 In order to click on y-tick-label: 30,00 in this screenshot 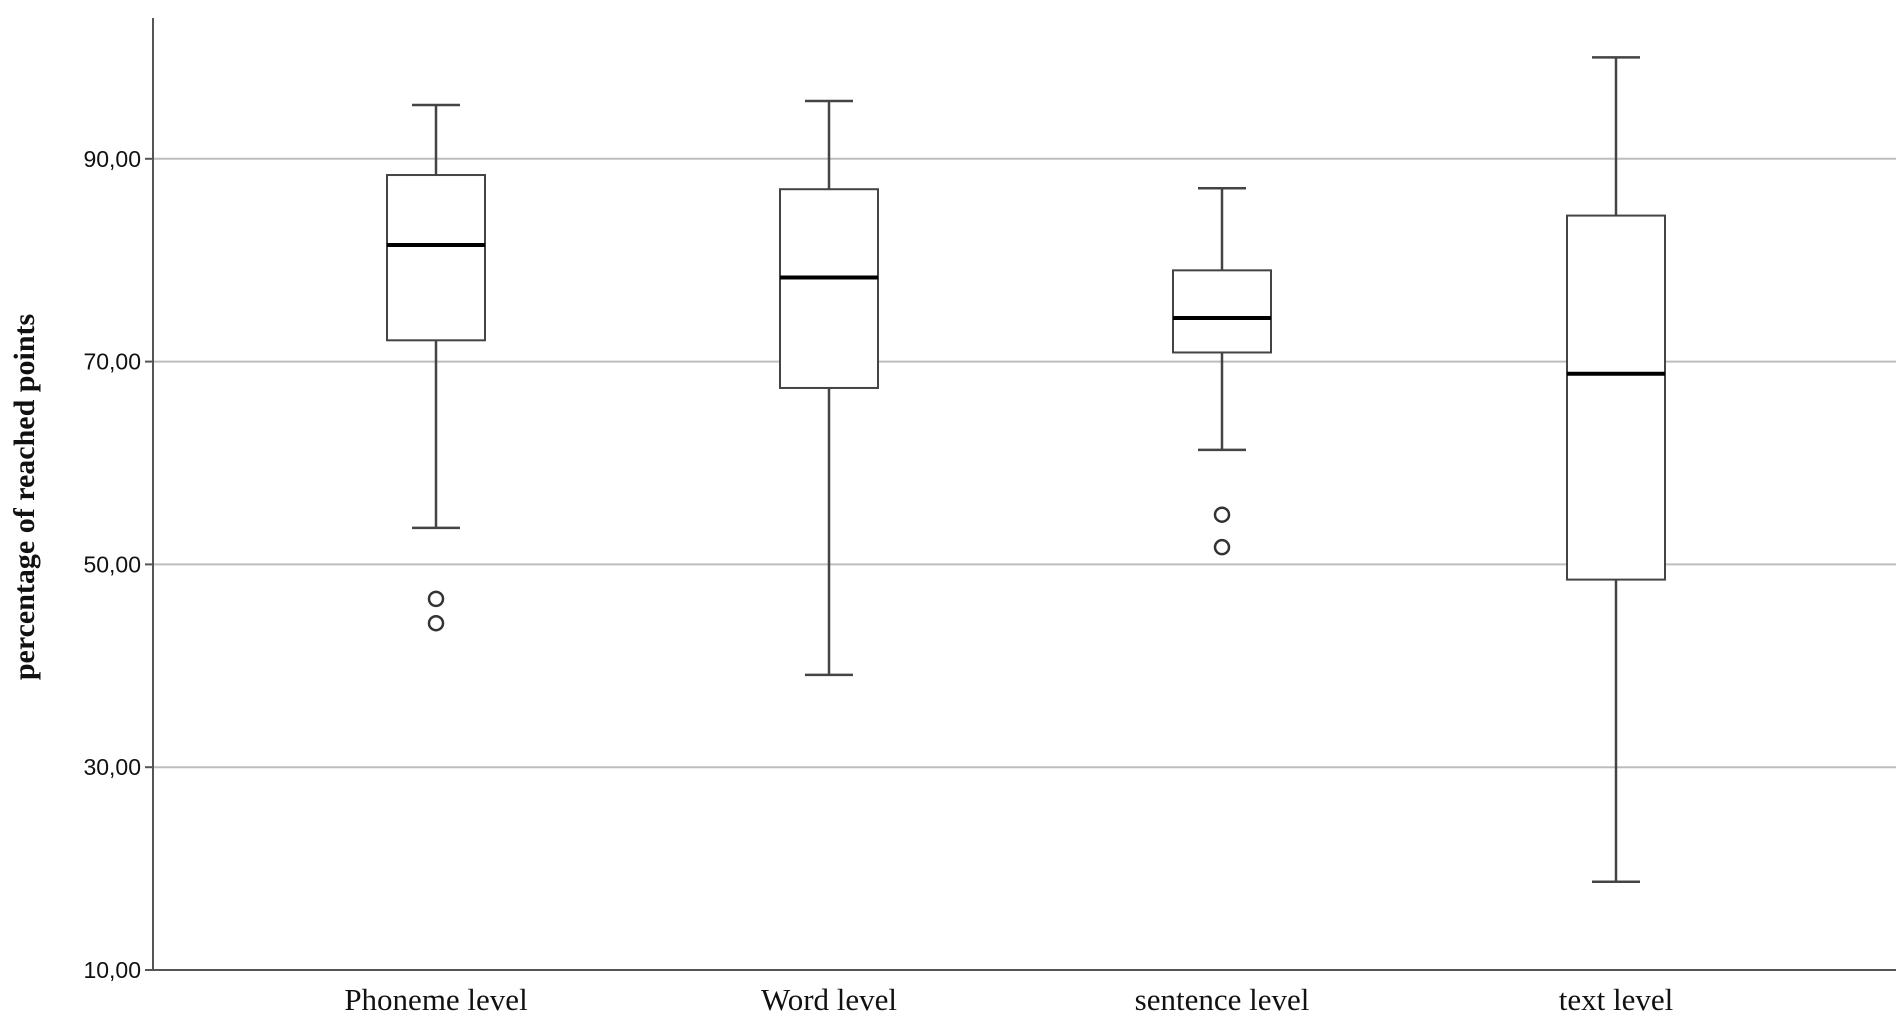, I will do `click(112, 767)`.